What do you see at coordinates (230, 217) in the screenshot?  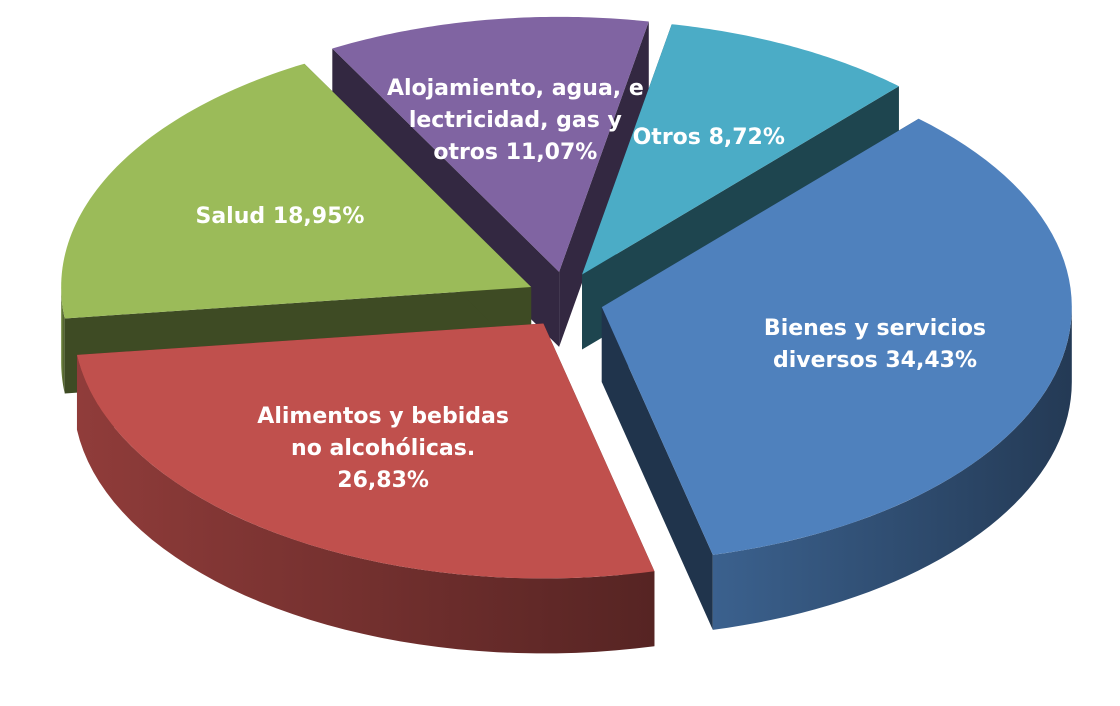 I see `category-label: Salud` at bounding box center [230, 217].